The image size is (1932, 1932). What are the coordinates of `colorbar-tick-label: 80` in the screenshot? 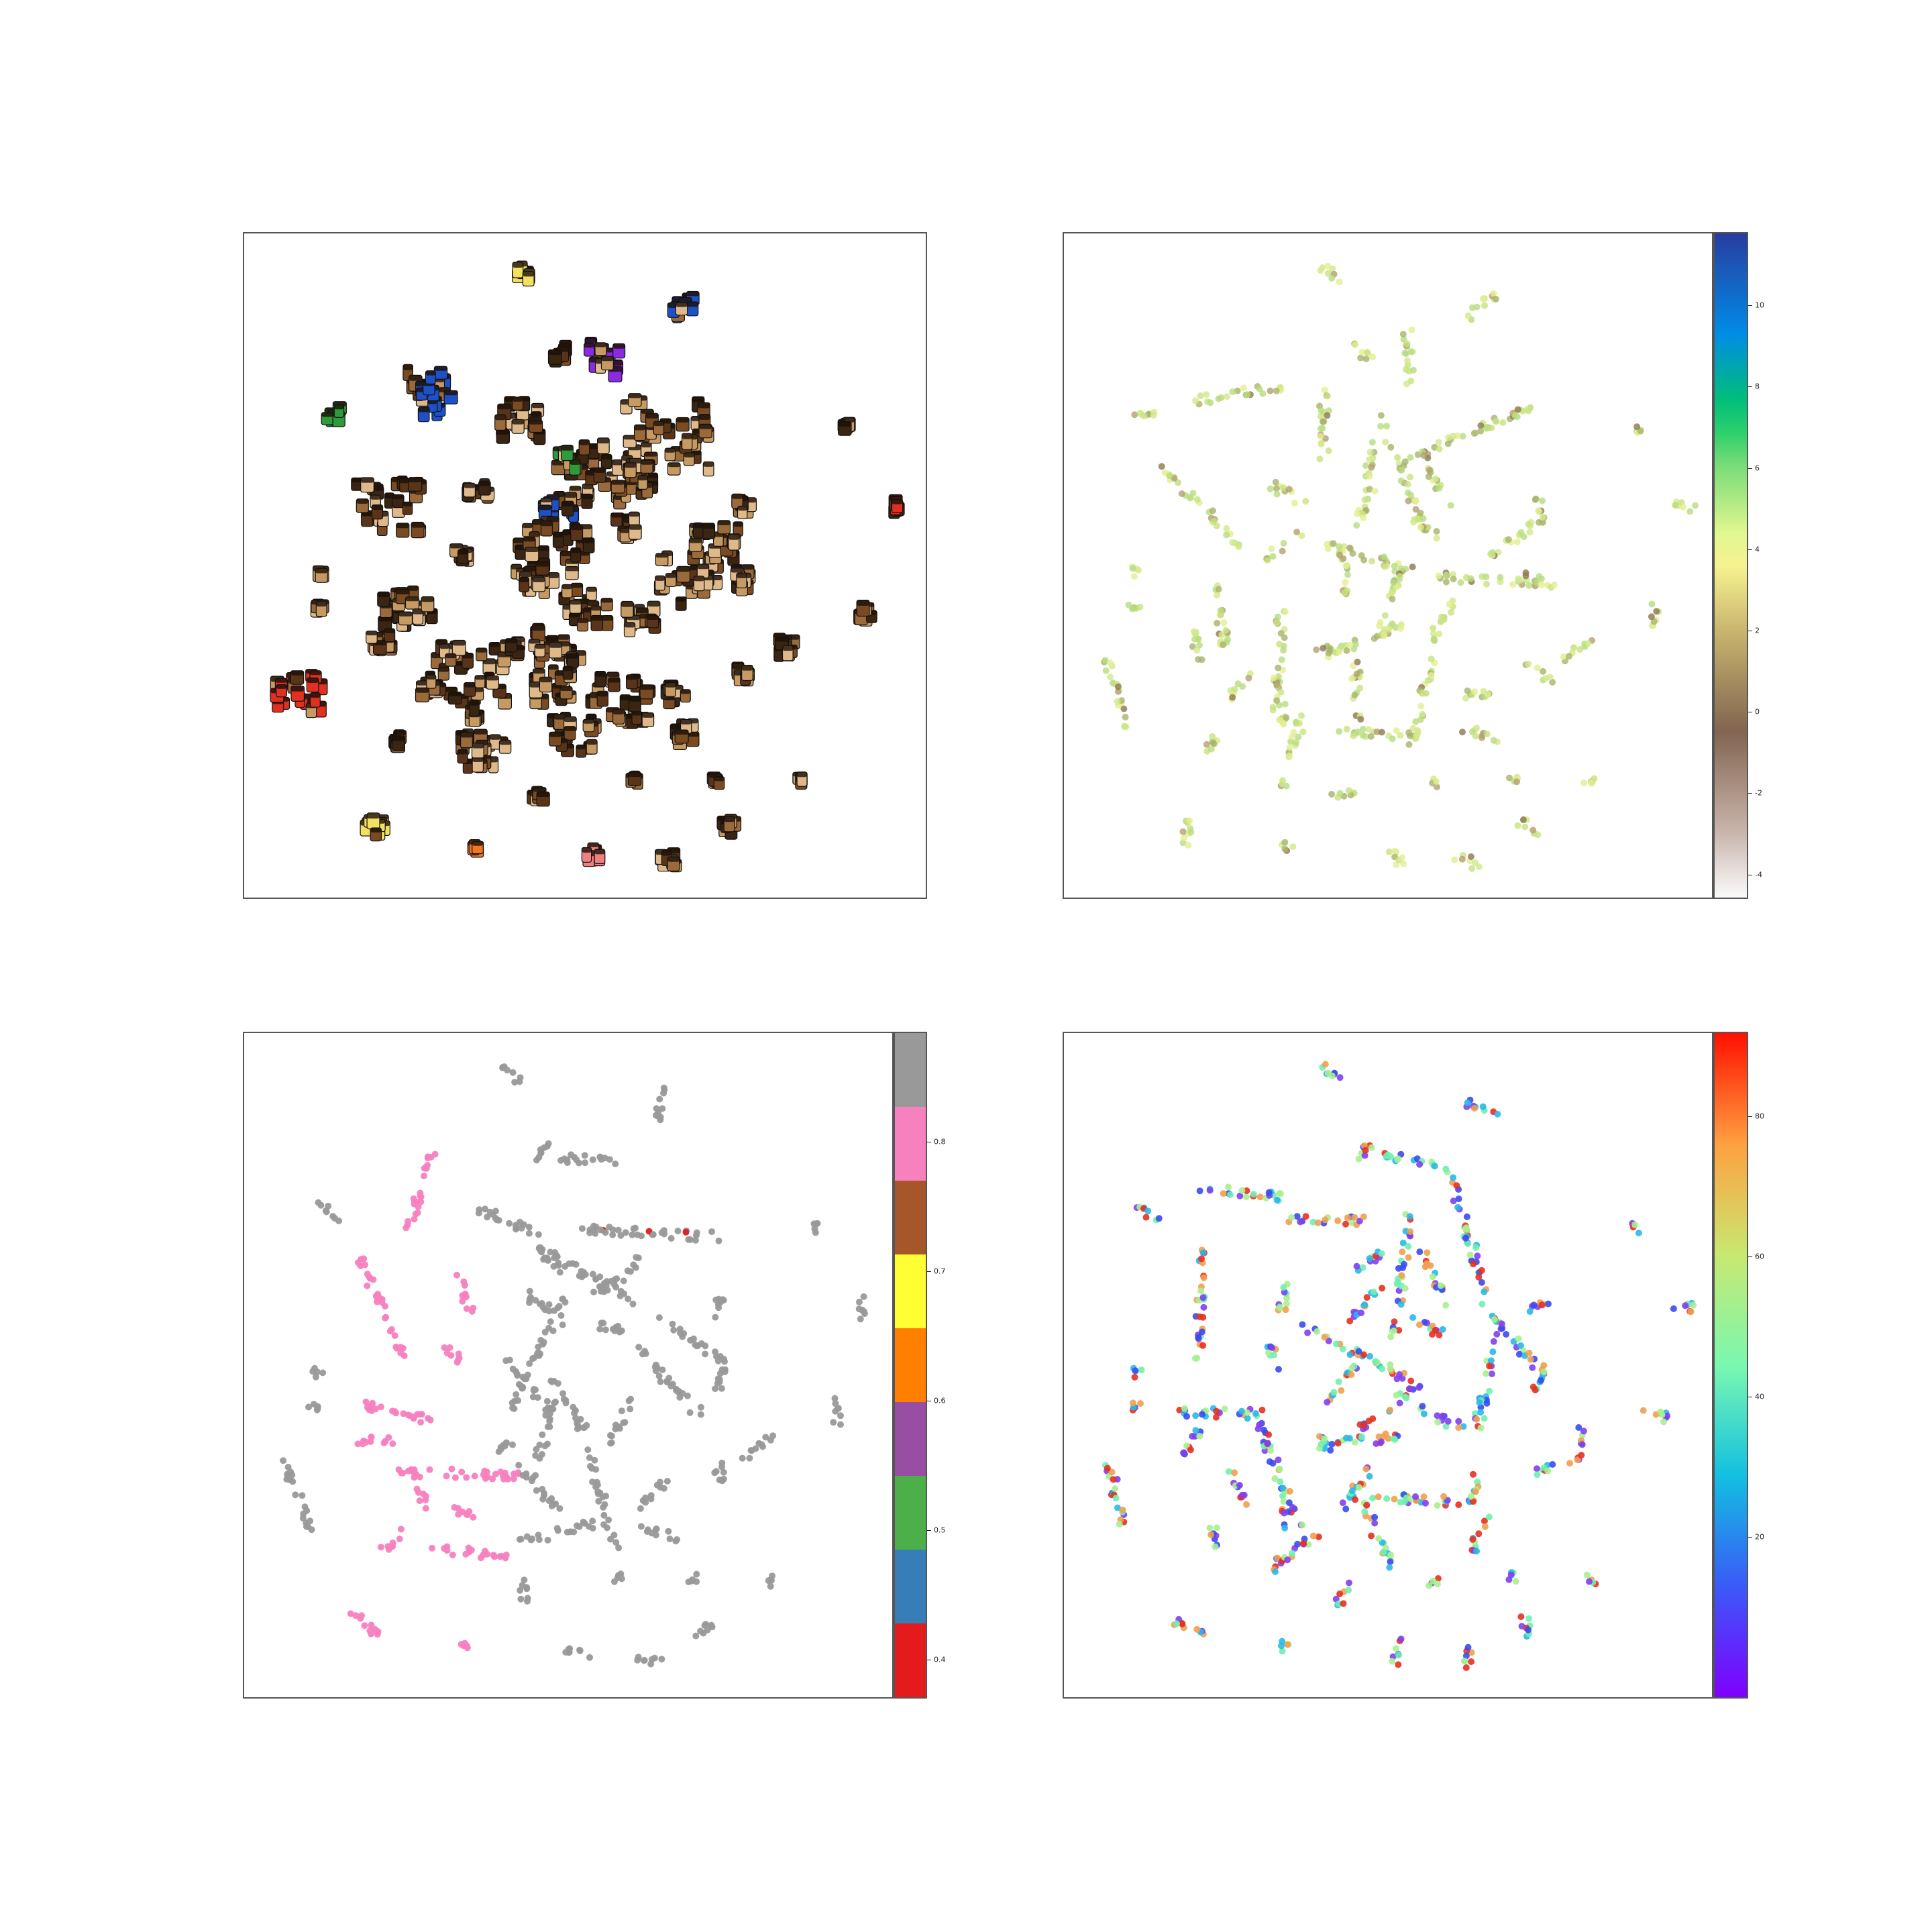 It's located at (1759, 1116).